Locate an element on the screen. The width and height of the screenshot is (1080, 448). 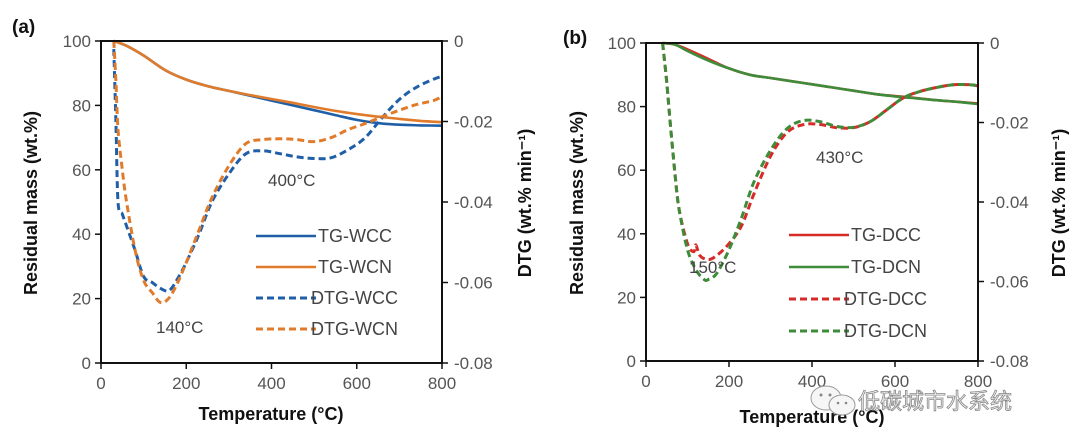
series-line-tg-wcn is located at coordinates (278, 81).